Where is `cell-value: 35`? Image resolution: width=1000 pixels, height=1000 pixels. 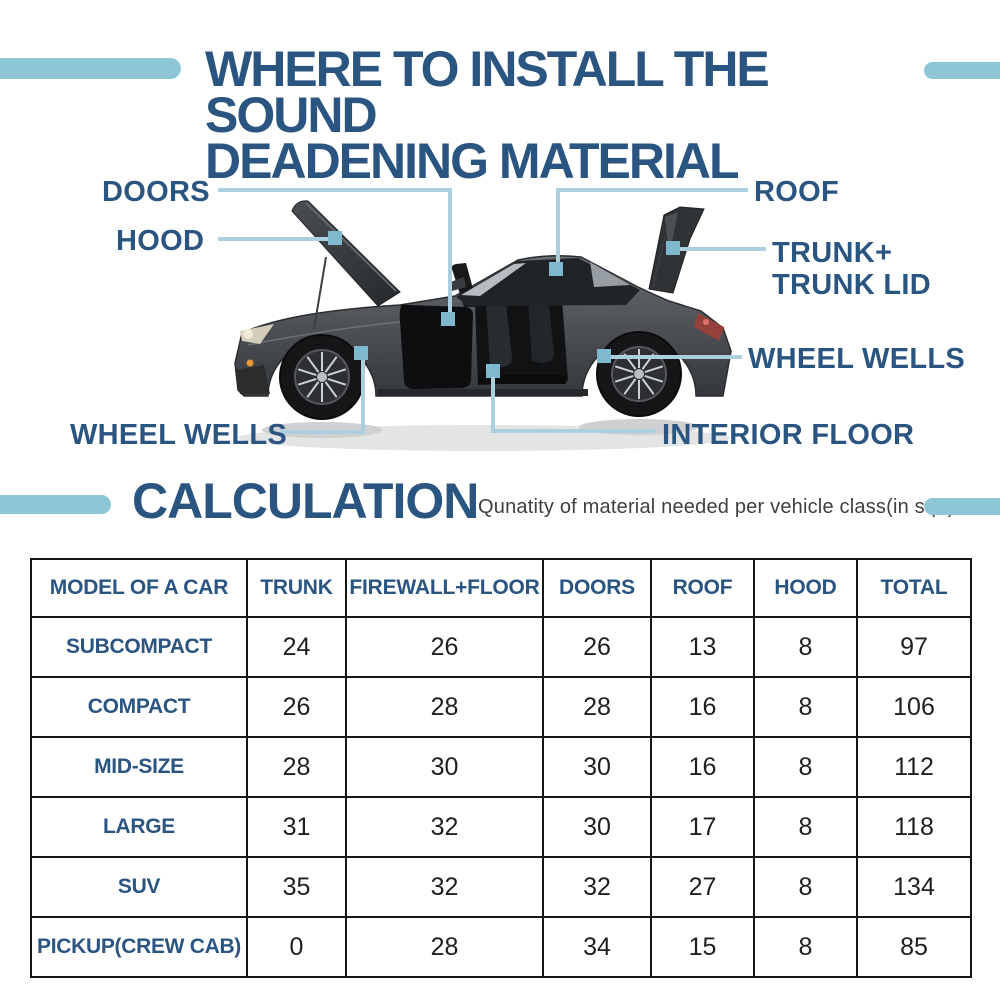 cell-value: 35 is located at coordinates (296, 887).